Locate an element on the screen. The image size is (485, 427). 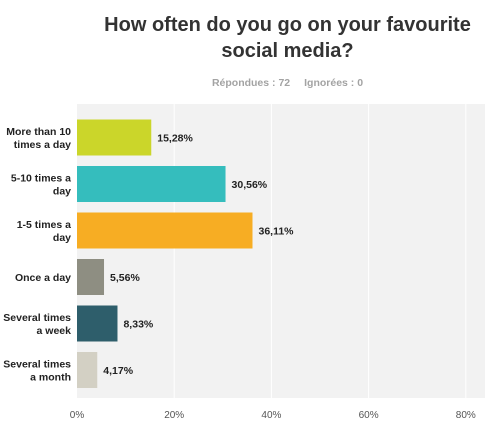
category-label: Several times a month is located at coordinates (37, 371).